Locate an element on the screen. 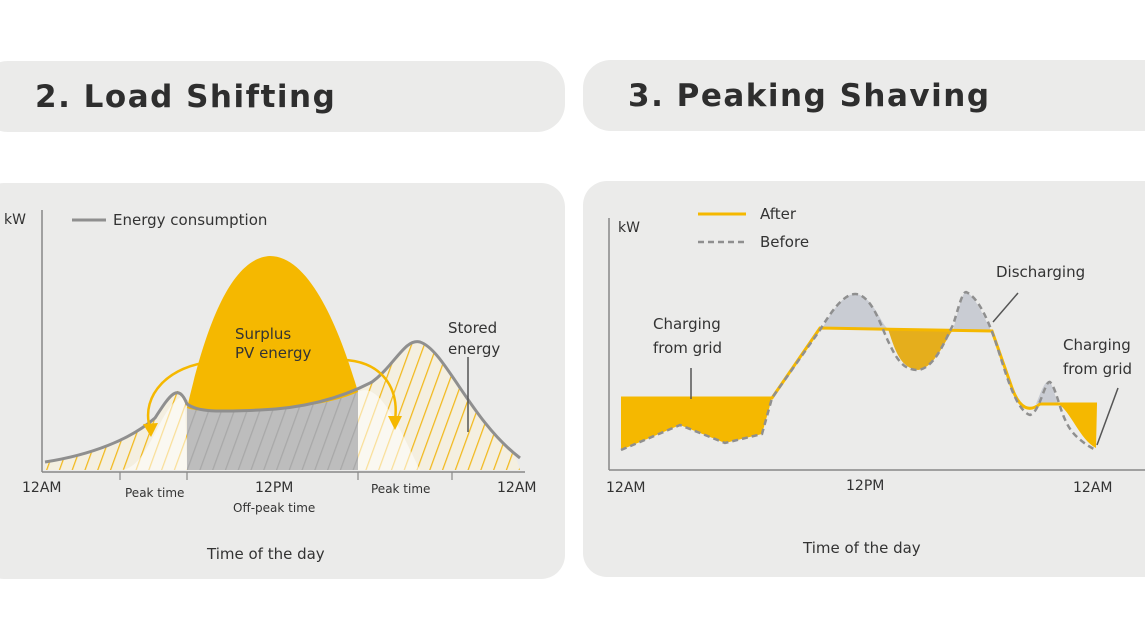 The width and height of the screenshot is (1145, 644). shift-arrow-right is located at coordinates (369, 389).